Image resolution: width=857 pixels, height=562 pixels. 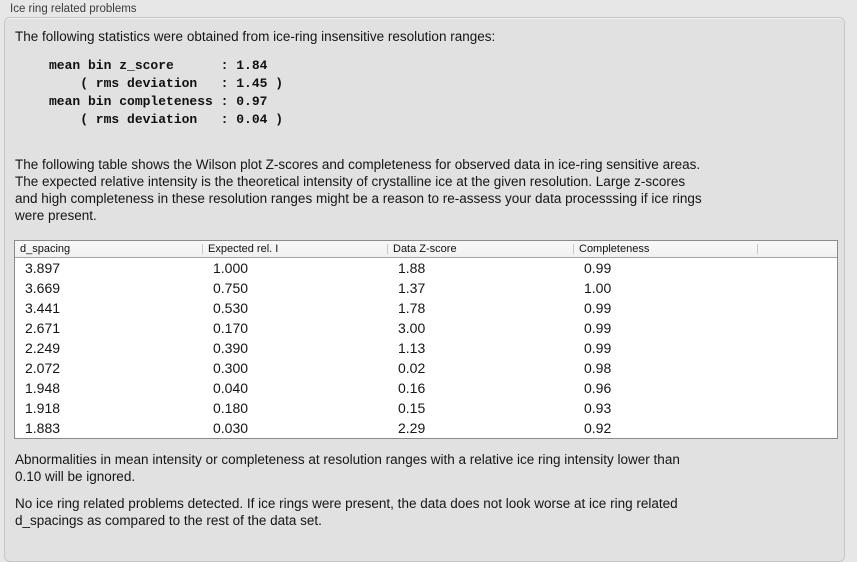 What do you see at coordinates (43, 268) in the screenshot?
I see `table-cell: 3.897` at bounding box center [43, 268].